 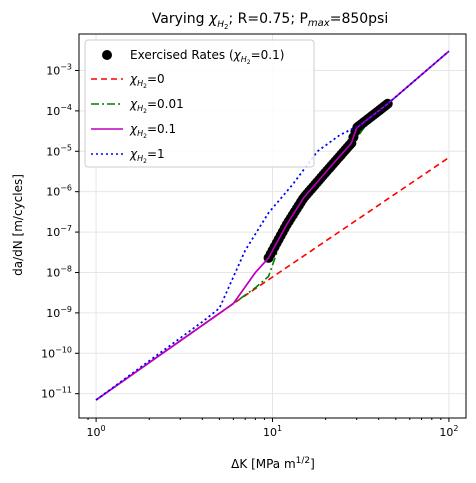 What do you see at coordinates (66, 309) in the screenshot?
I see `y-tick-exp: −9` at bounding box center [66, 309].